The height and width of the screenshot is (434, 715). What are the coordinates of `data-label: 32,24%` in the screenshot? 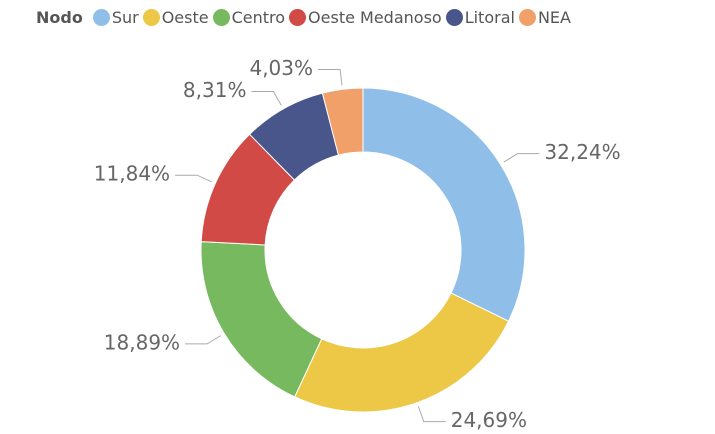 It's located at (582, 152).